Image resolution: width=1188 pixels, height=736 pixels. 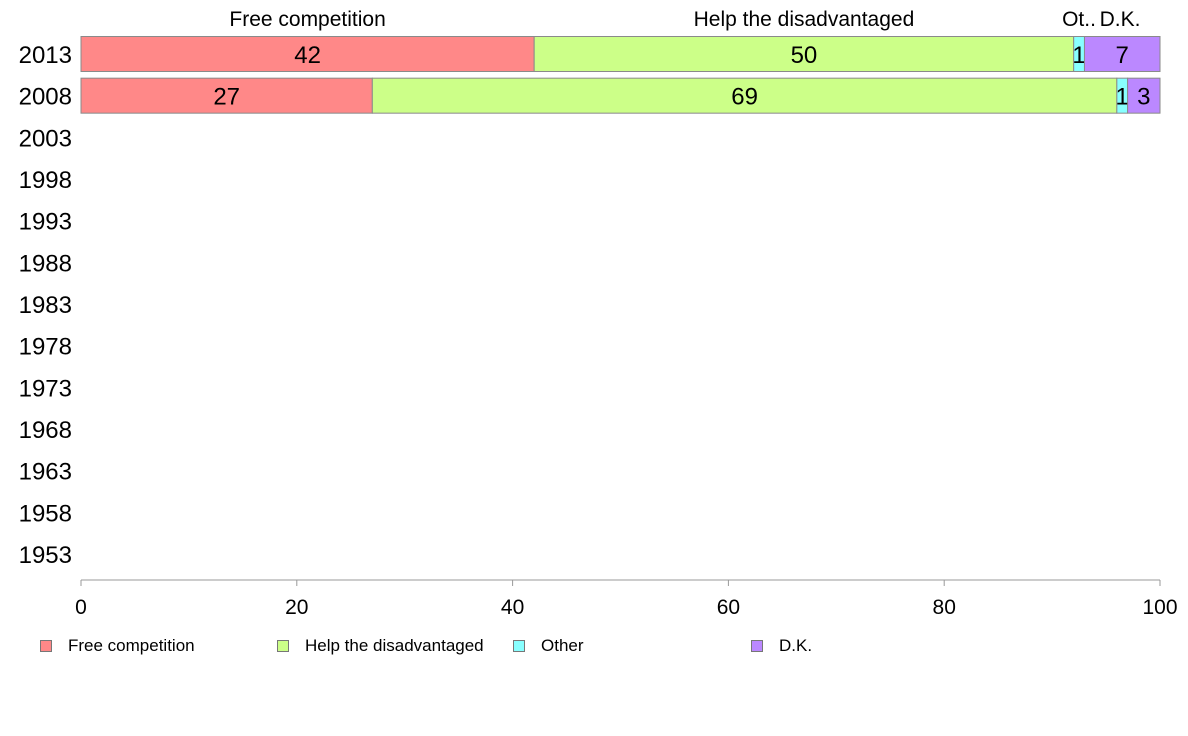 What do you see at coordinates (45, 347) in the screenshot?
I see `y-tick-label: 1978` at bounding box center [45, 347].